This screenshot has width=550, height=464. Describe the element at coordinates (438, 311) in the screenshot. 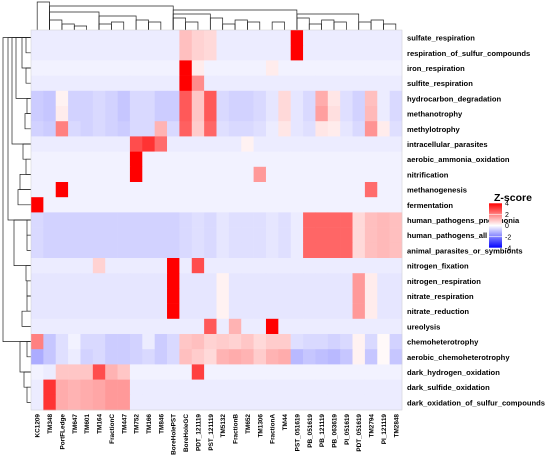

I see `row-label: nitrate_reduction` at that location.